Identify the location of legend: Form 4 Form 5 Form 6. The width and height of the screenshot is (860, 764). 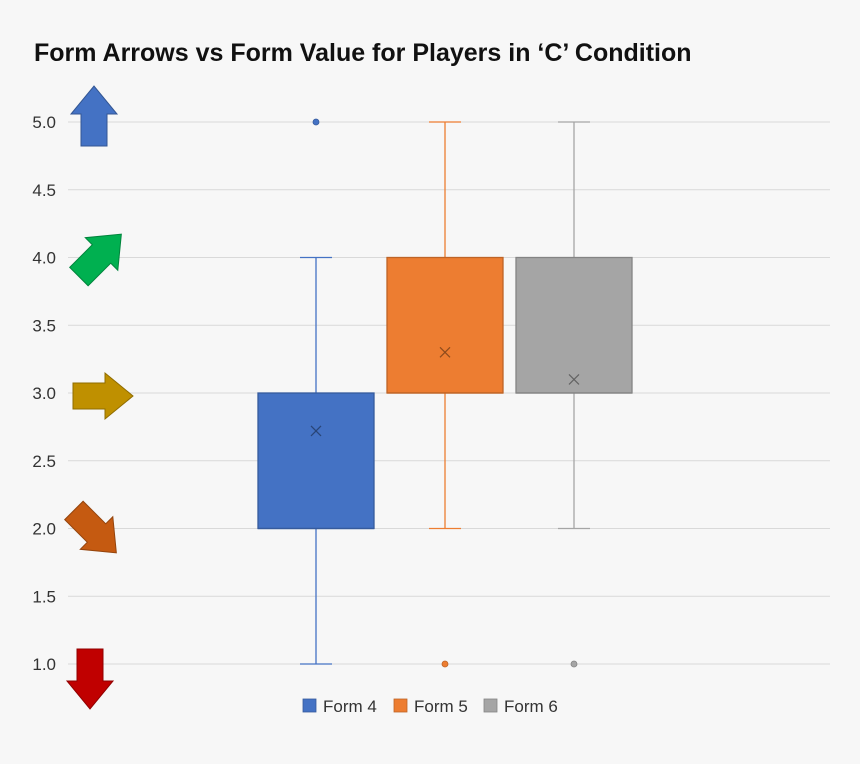
(430, 706).